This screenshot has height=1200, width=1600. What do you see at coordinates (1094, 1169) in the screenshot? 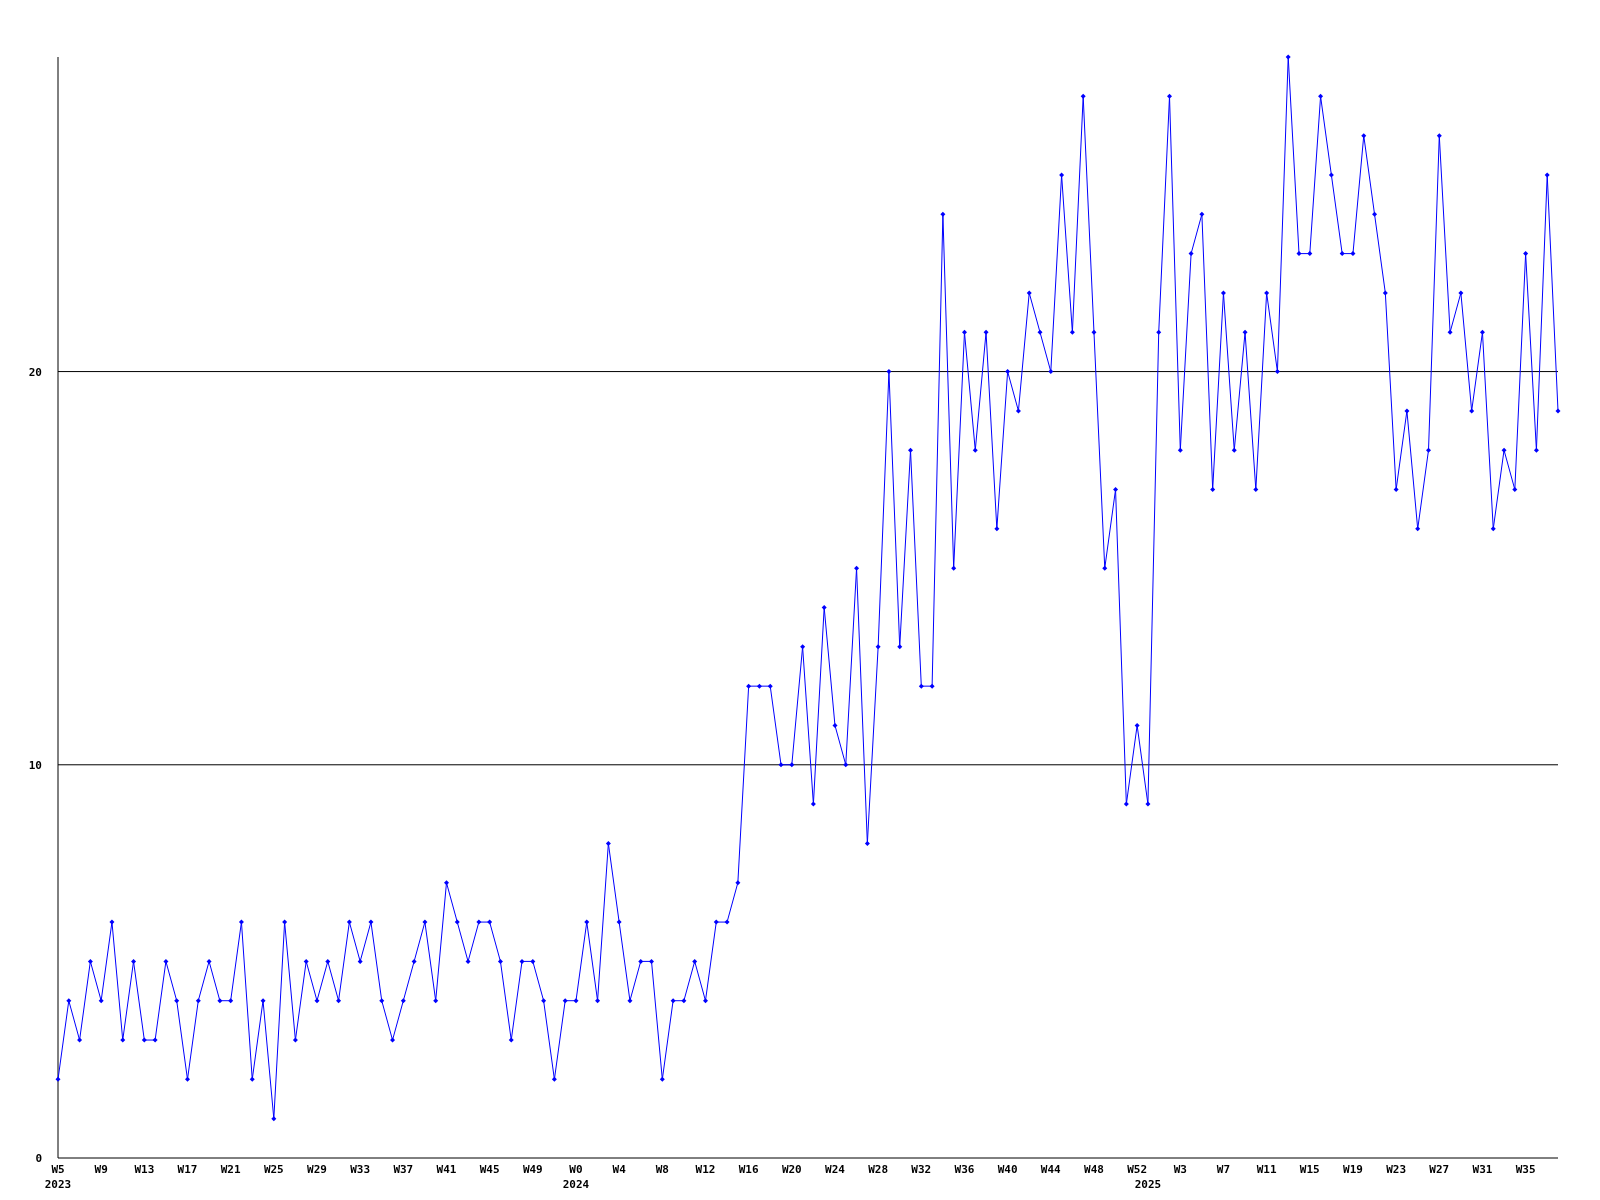
I see `x-tick-label: W48` at bounding box center [1094, 1169].